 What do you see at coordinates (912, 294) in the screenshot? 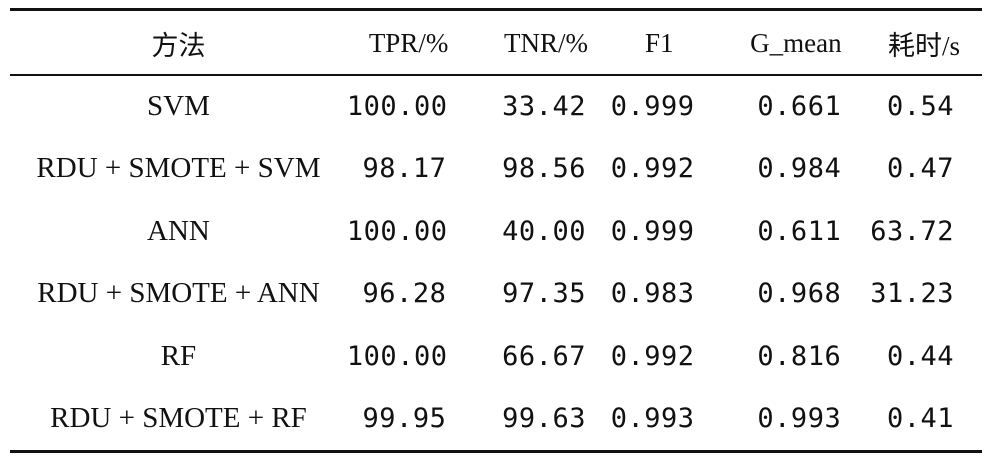
I see `cell-time: 31.23` at bounding box center [912, 294].